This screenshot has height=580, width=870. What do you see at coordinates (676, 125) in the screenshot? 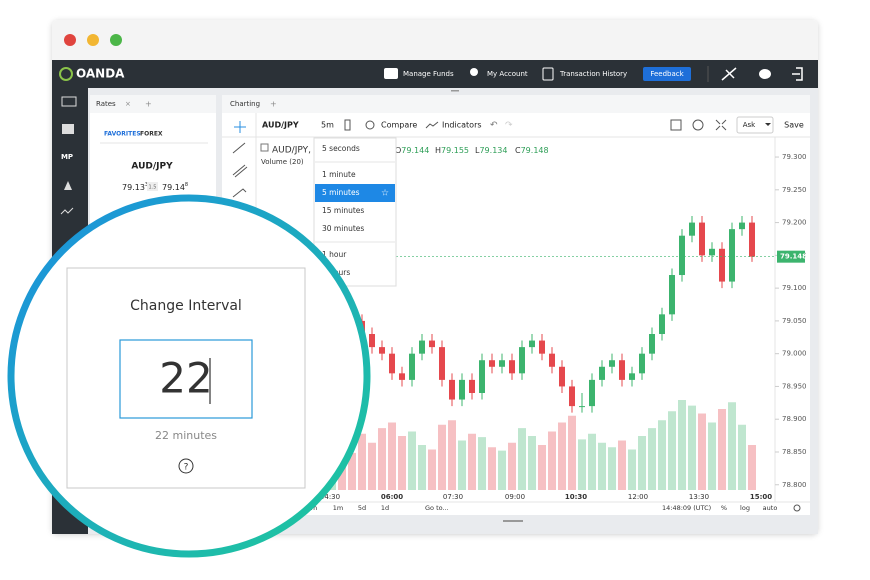
I see `fullscreen-box` at bounding box center [676, 125].